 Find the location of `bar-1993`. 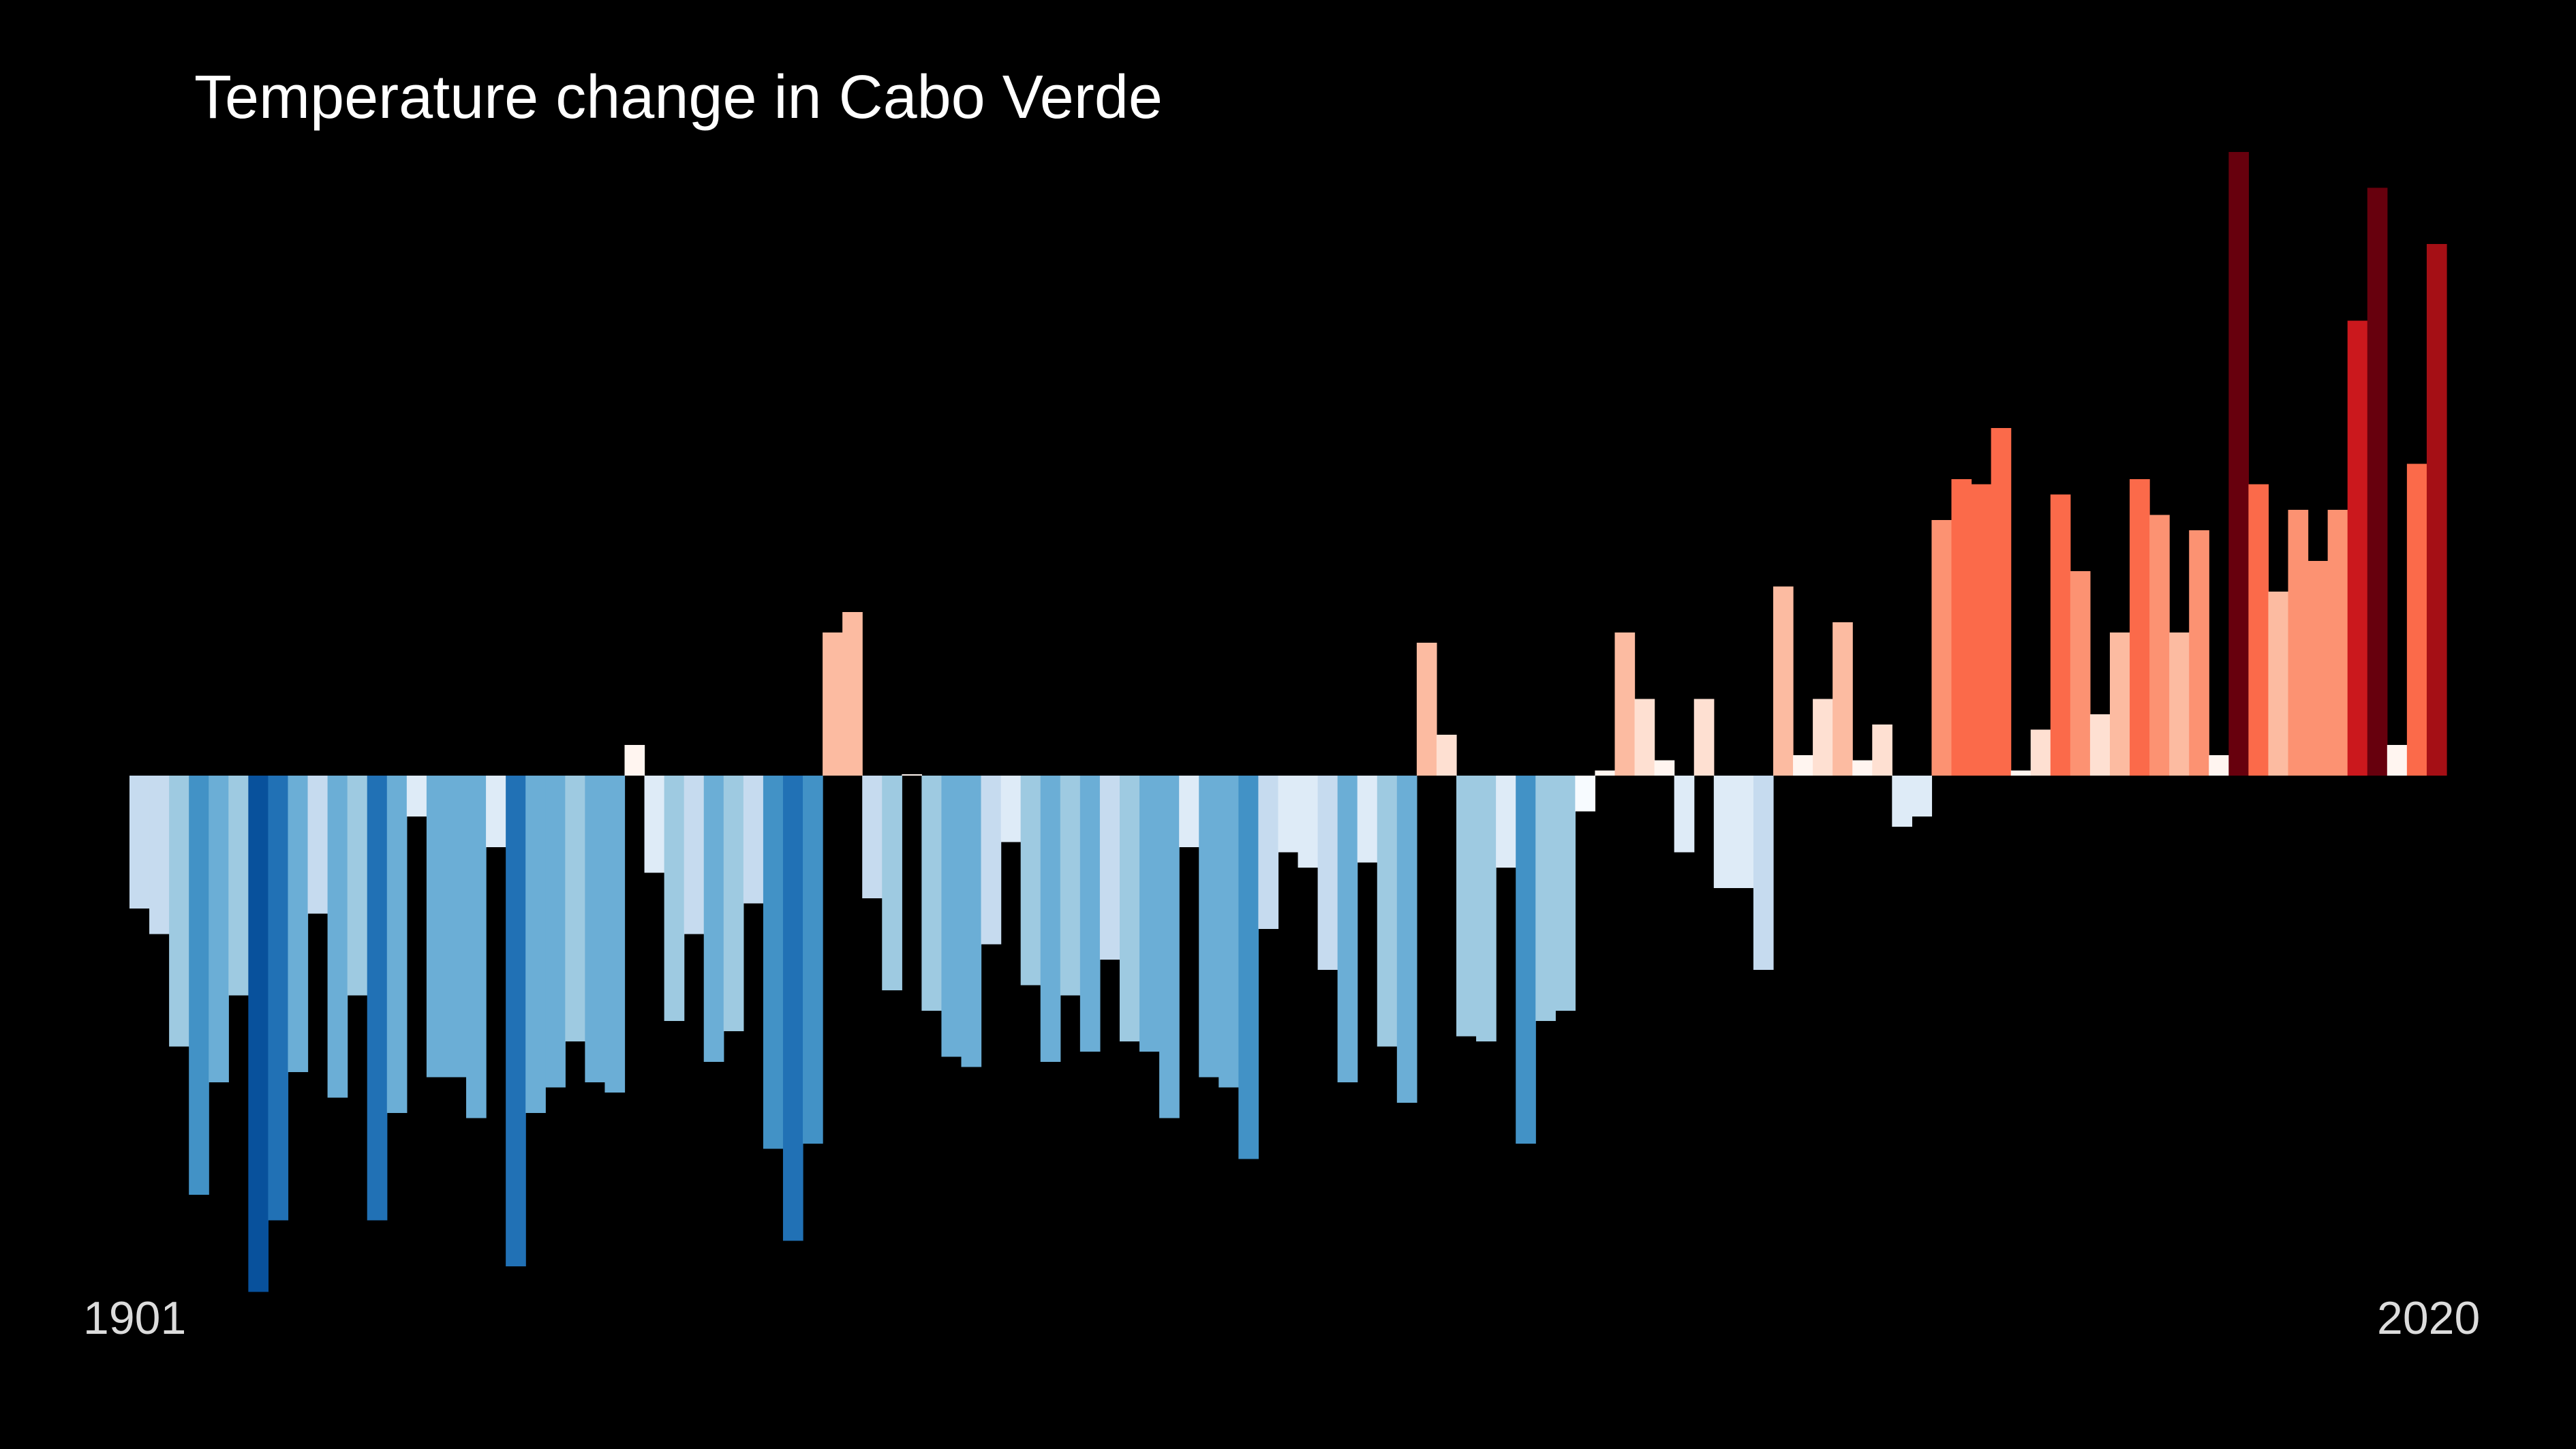

bar-1993 is located at coordinates (1961, 627).